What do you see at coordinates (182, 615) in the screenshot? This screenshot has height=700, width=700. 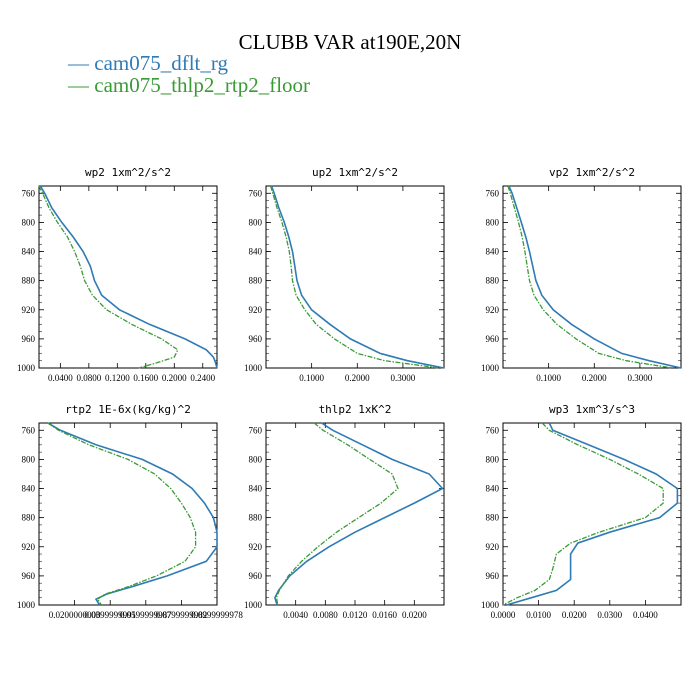 I see `x-tick-label: 0.0799999982` at bounding box center [182, 615].